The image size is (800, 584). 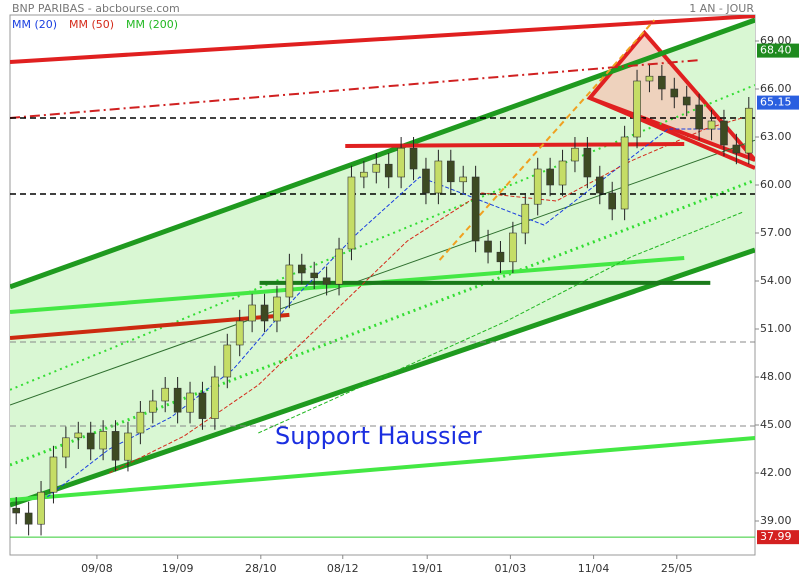 What do you see at coordinates (677, 568) in the screenshot?
I see `x-tick-label: 25/05` at bounding box center [677, 568].